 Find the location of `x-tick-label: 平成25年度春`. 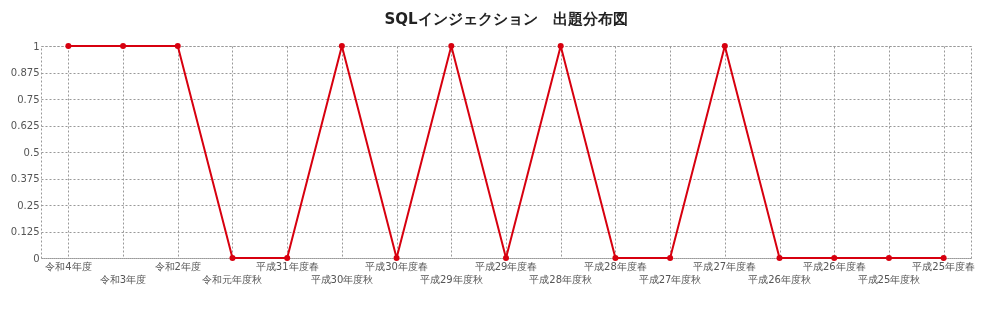

x-tick-label: 平成25年度春 is located at coordinates (944, 266).